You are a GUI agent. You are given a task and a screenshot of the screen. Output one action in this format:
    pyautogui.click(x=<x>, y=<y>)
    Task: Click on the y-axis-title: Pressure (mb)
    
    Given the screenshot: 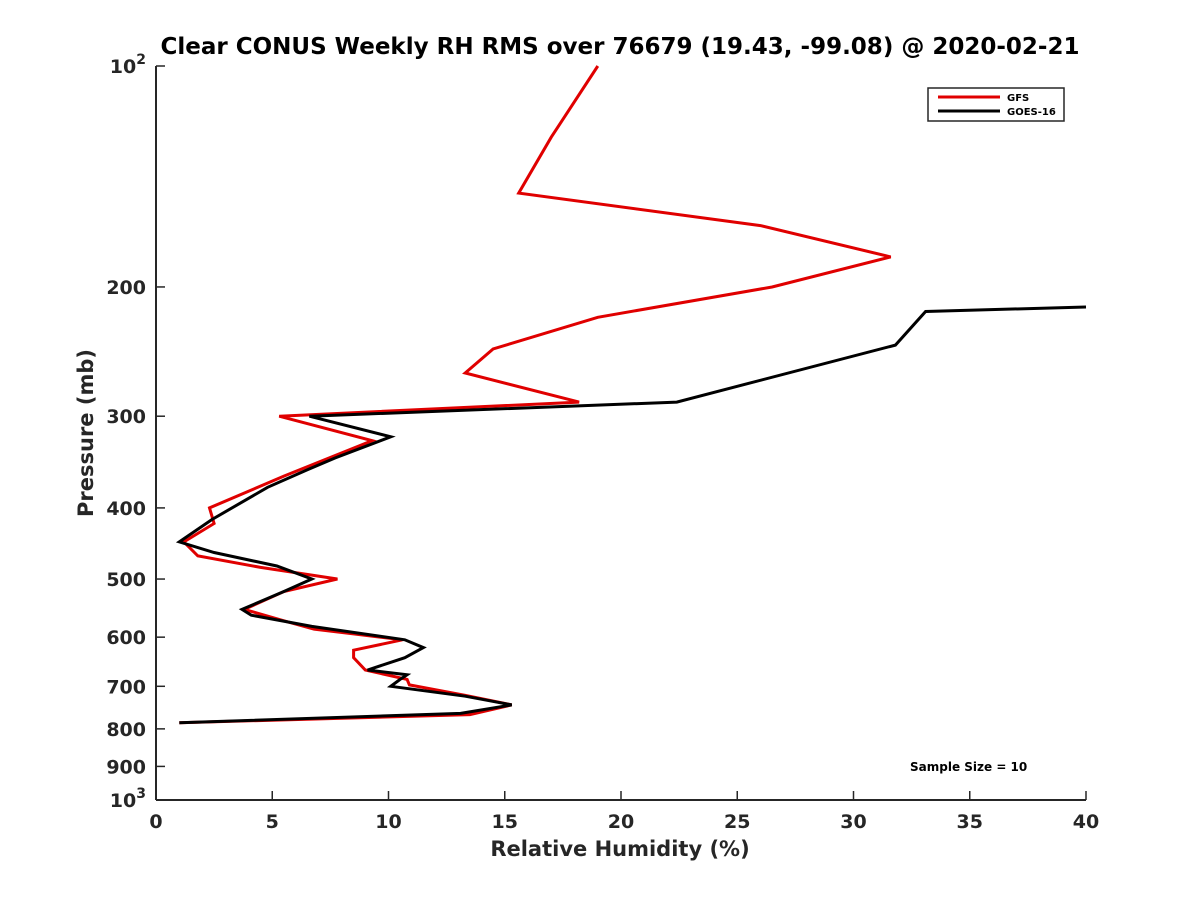 What is the action you would take?
    pyautogui.click(x=86, y=433)
    